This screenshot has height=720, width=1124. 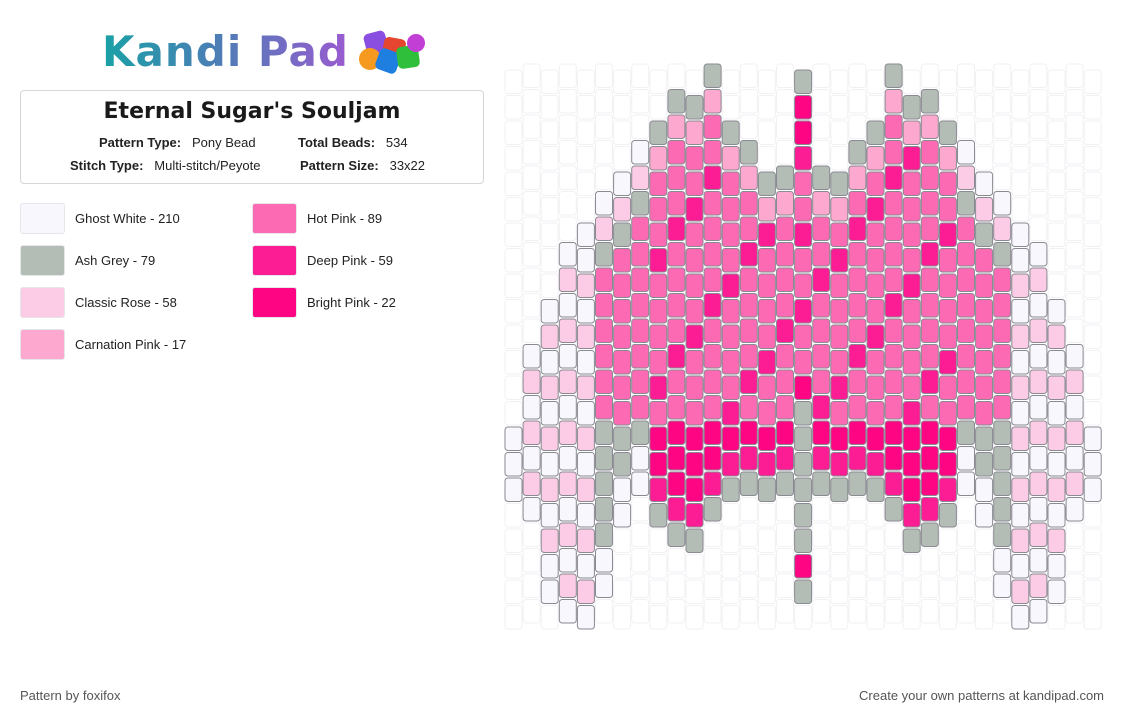 What do you see at coordinates (265, 51) in the screenshot?
I see `kandipad-logo: Kandi Pad` at bounding box center [265, 51].